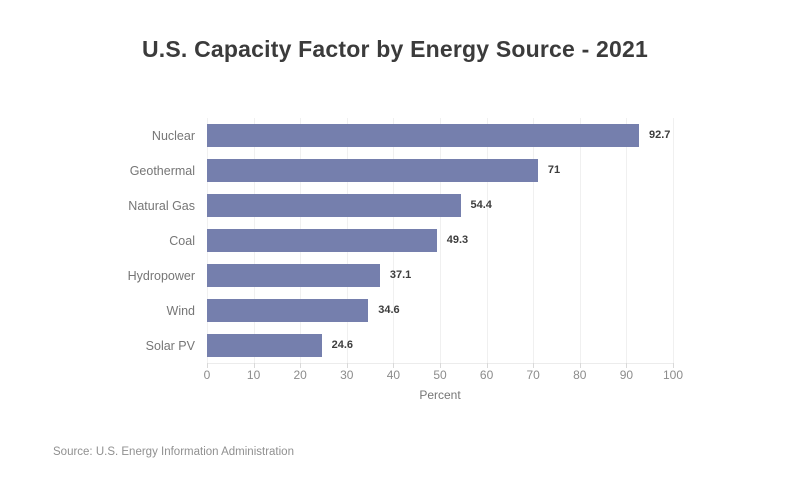 Image resolution: width=800 pixels, height=480 pixels. Describe the element at coordinates (207, 375) in the screenshot. I see `axis-tick-label: 0` at that location.